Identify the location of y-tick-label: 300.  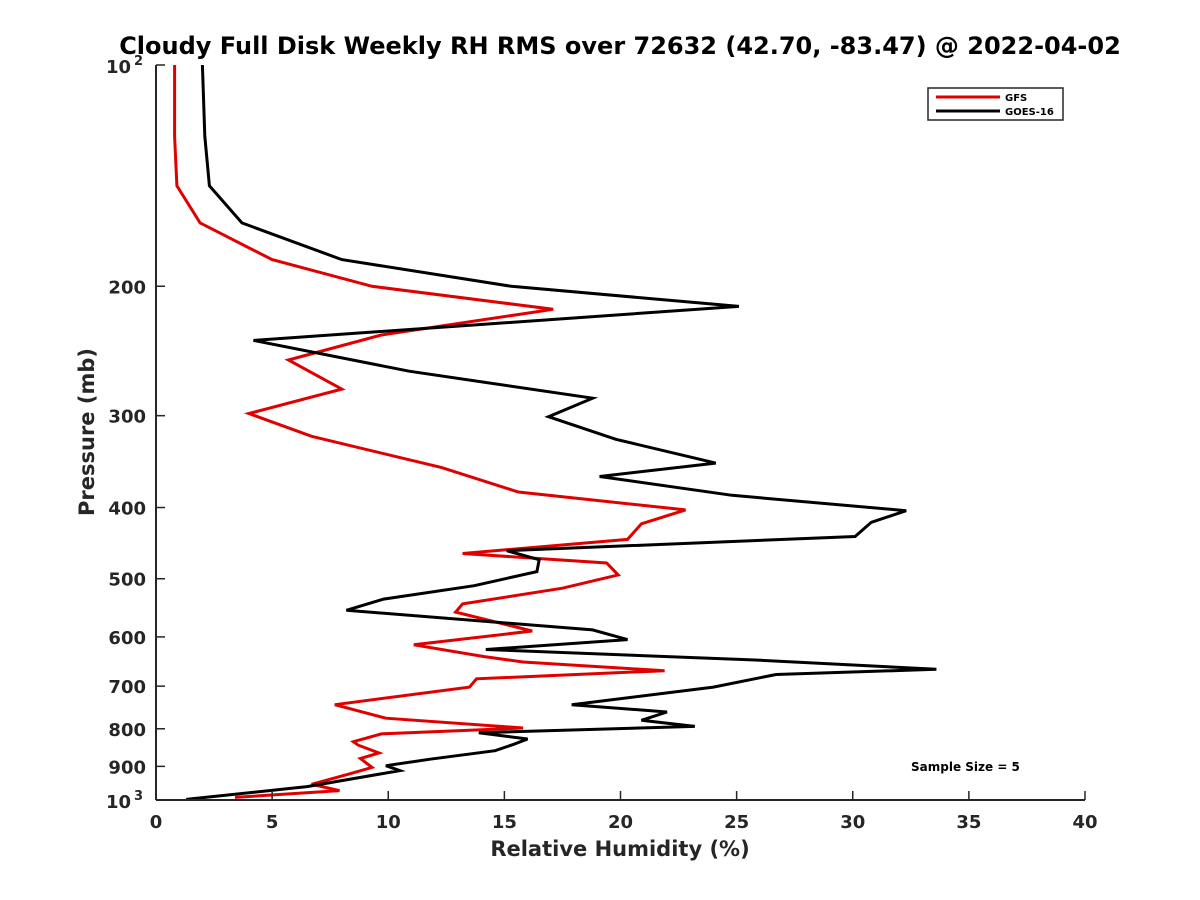
(127, 417).